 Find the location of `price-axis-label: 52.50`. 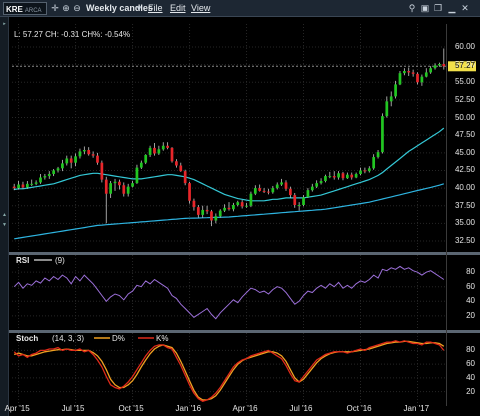

price-axis-label: 52.50 is located at coordinates (464, 99).